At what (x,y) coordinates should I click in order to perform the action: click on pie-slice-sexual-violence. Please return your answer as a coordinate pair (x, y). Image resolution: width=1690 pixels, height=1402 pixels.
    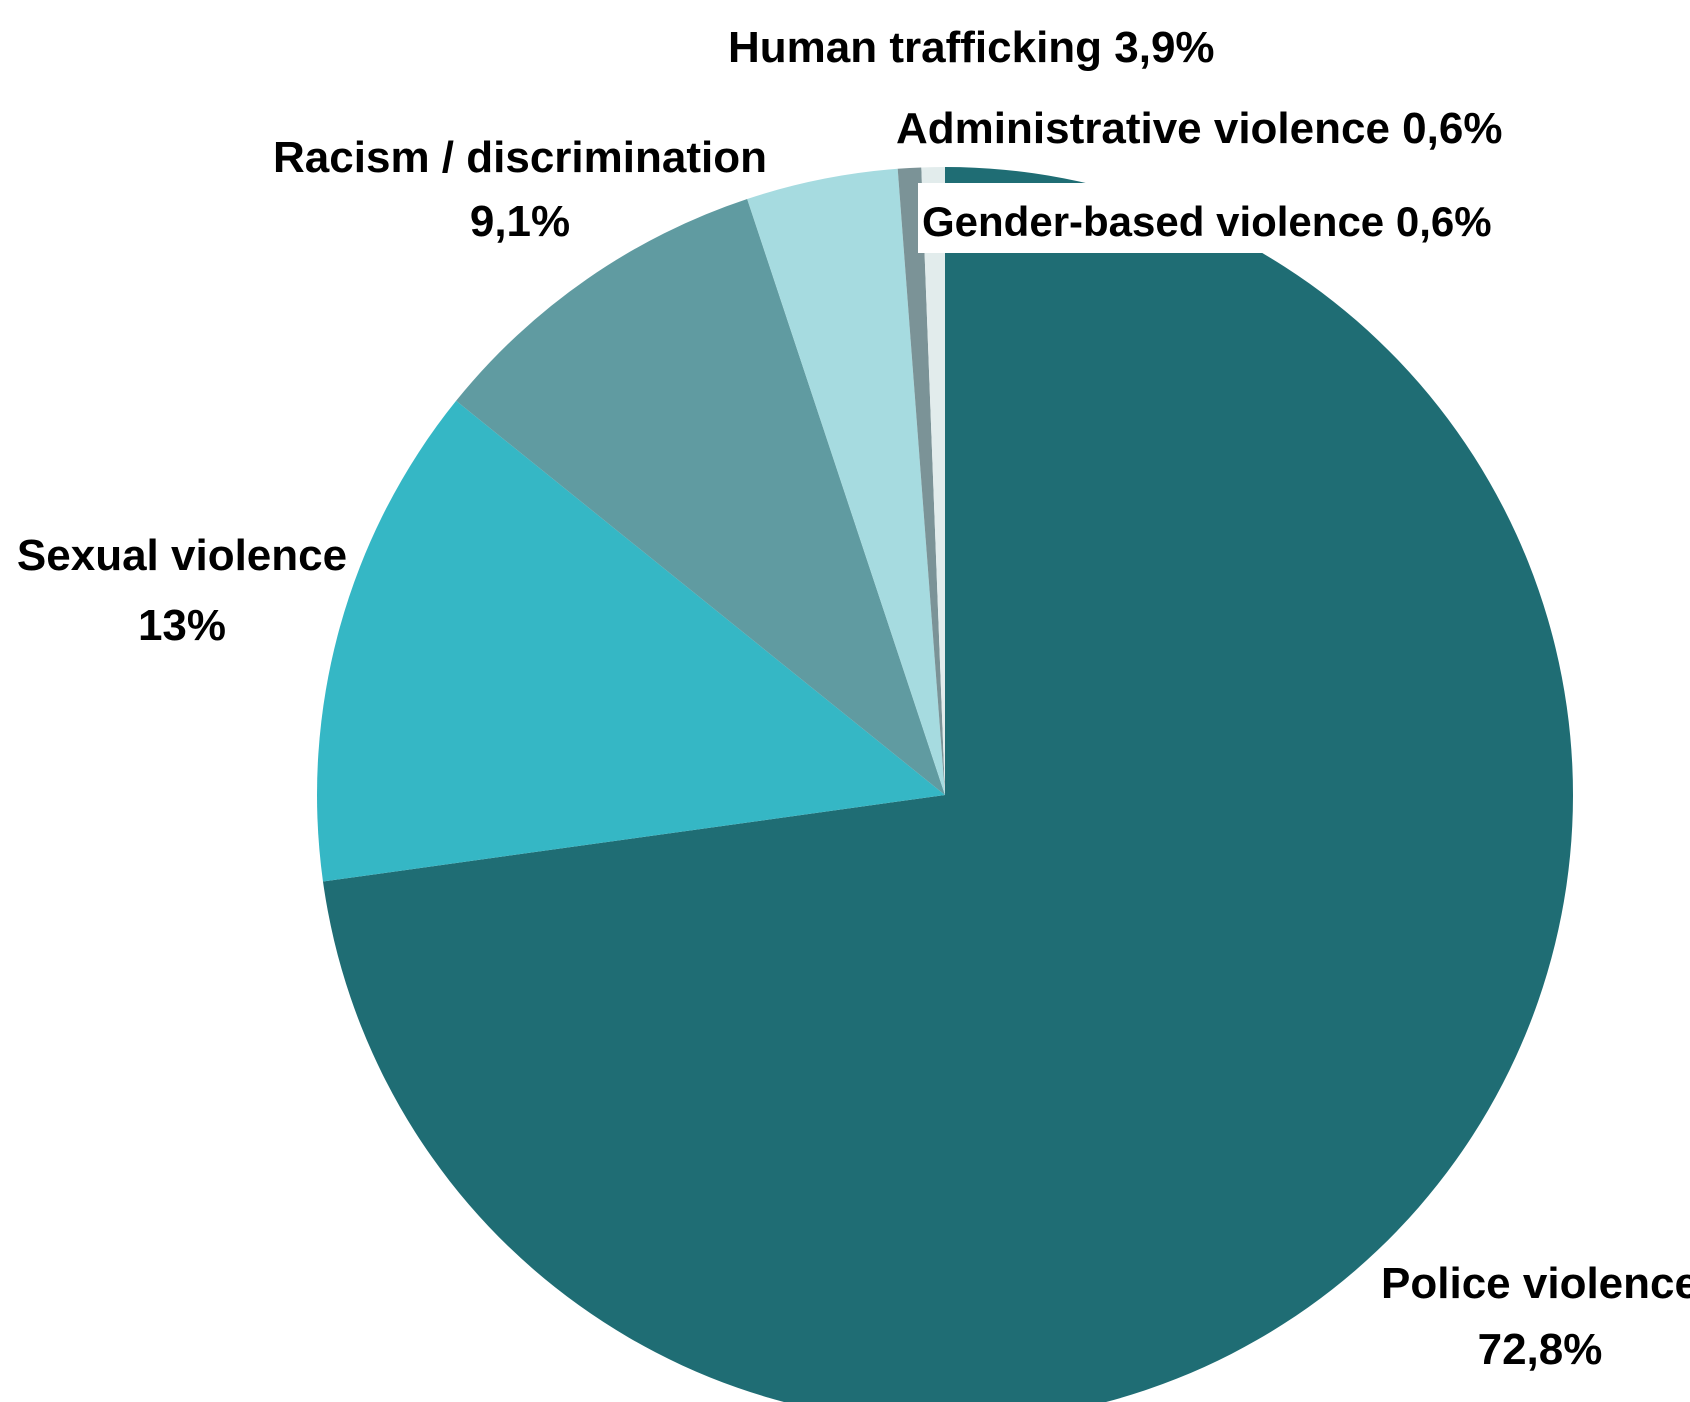
    Looking at the image, I should click on (631, 641).